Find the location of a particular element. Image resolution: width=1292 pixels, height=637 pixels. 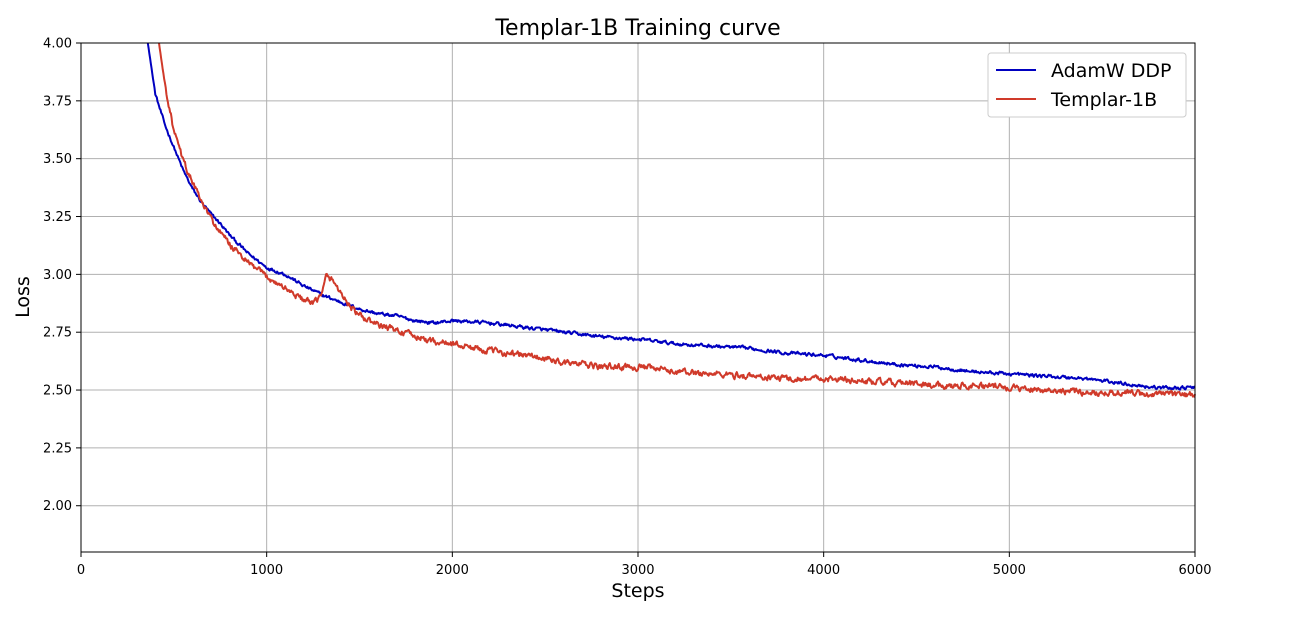

x-tick-label: 4000 is located at coordinates (823, 570).